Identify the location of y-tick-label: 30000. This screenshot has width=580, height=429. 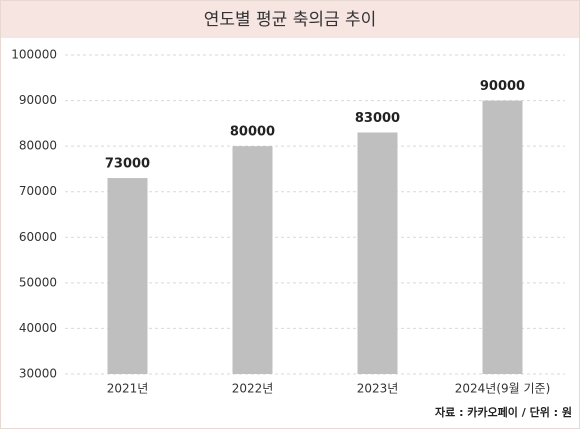
(38, 374).